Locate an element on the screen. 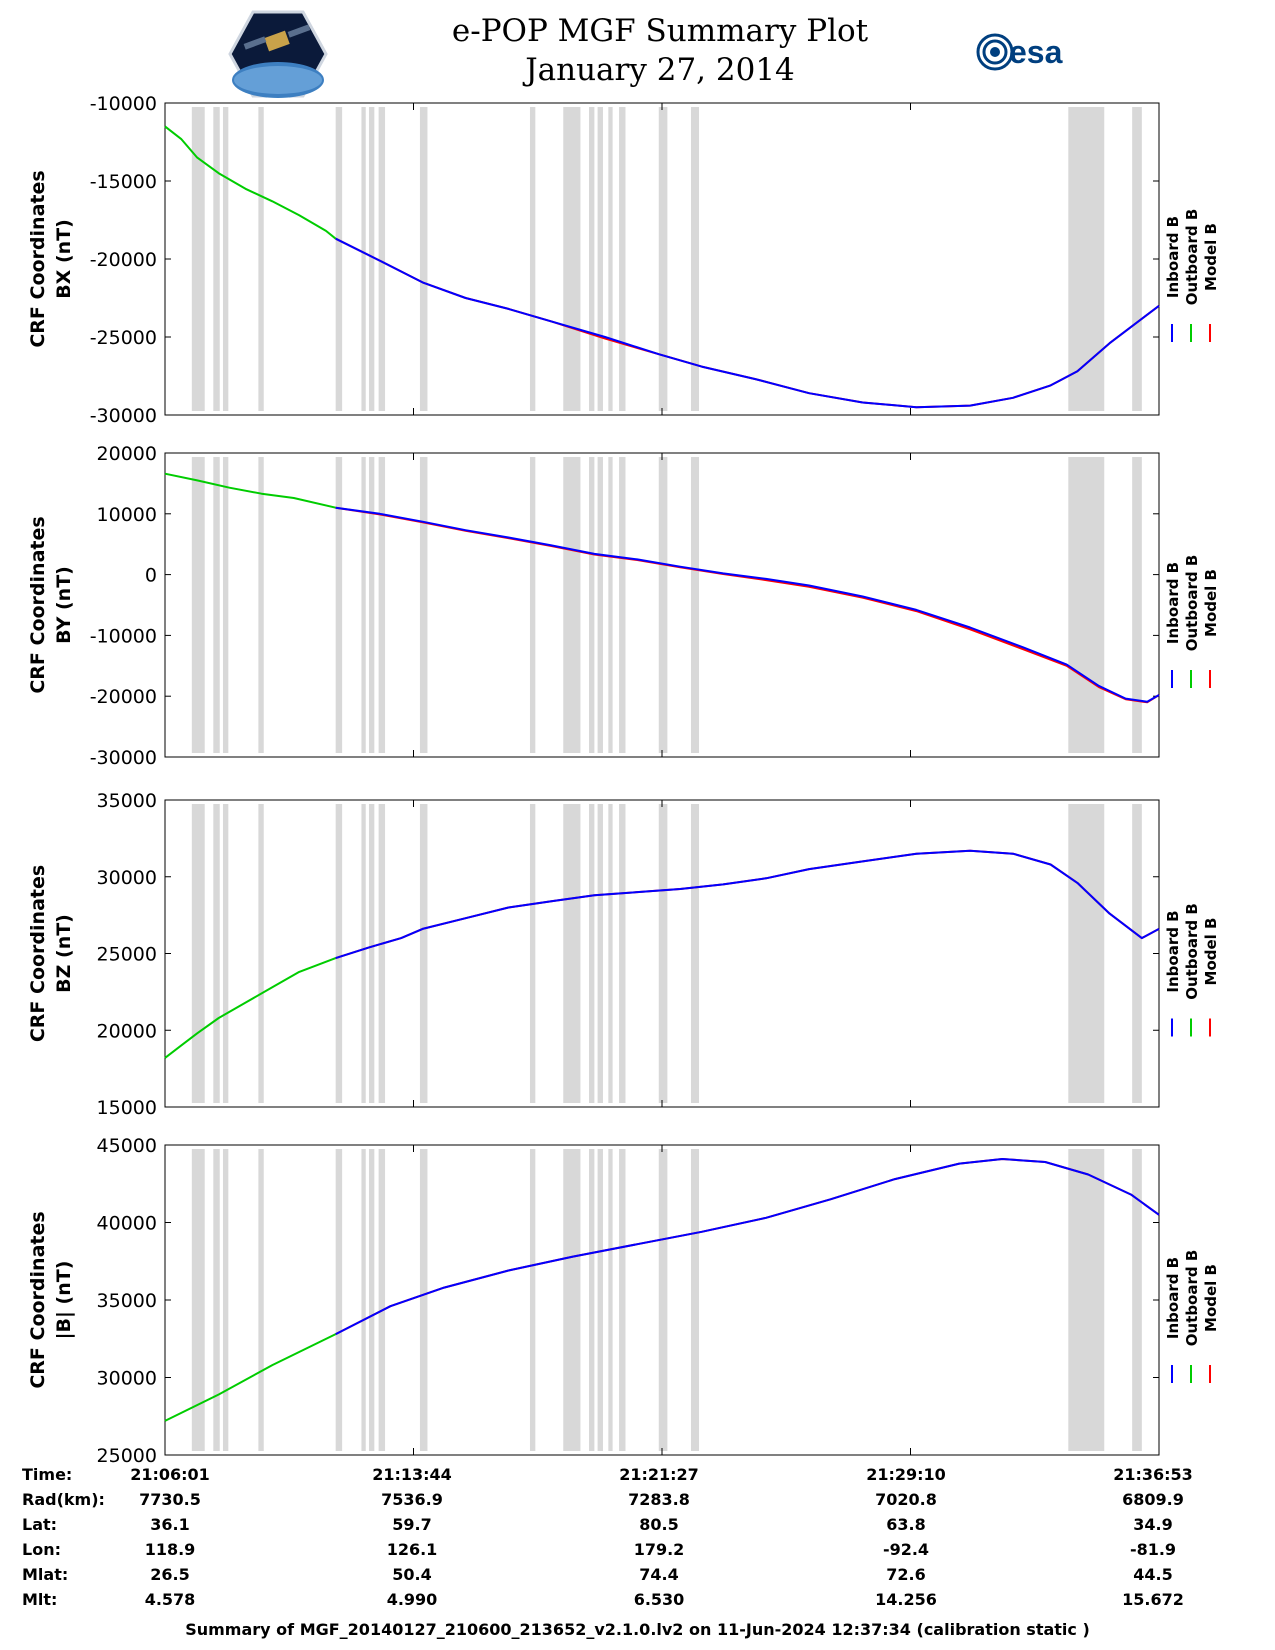  info-row-label: Lat: is located at coordinates (40, 1524).